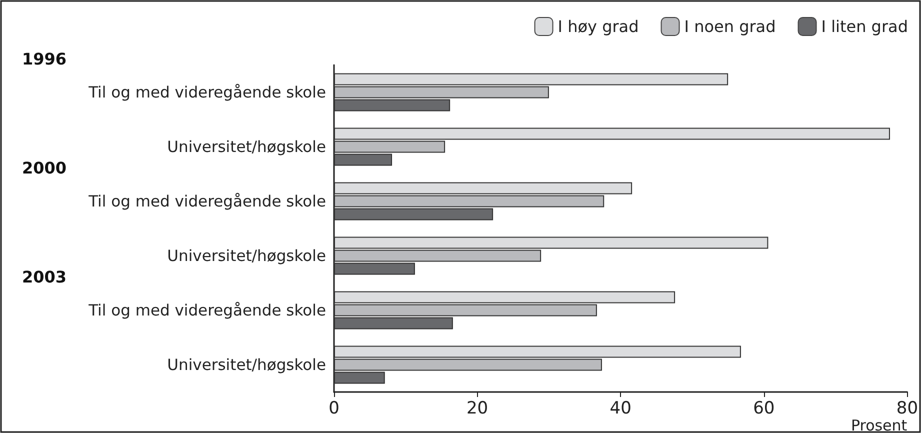  What do you see at coordinates (864, 26) in the screenshot?
I see `legend-label: I liten grad` at bounding box center [864, 26].